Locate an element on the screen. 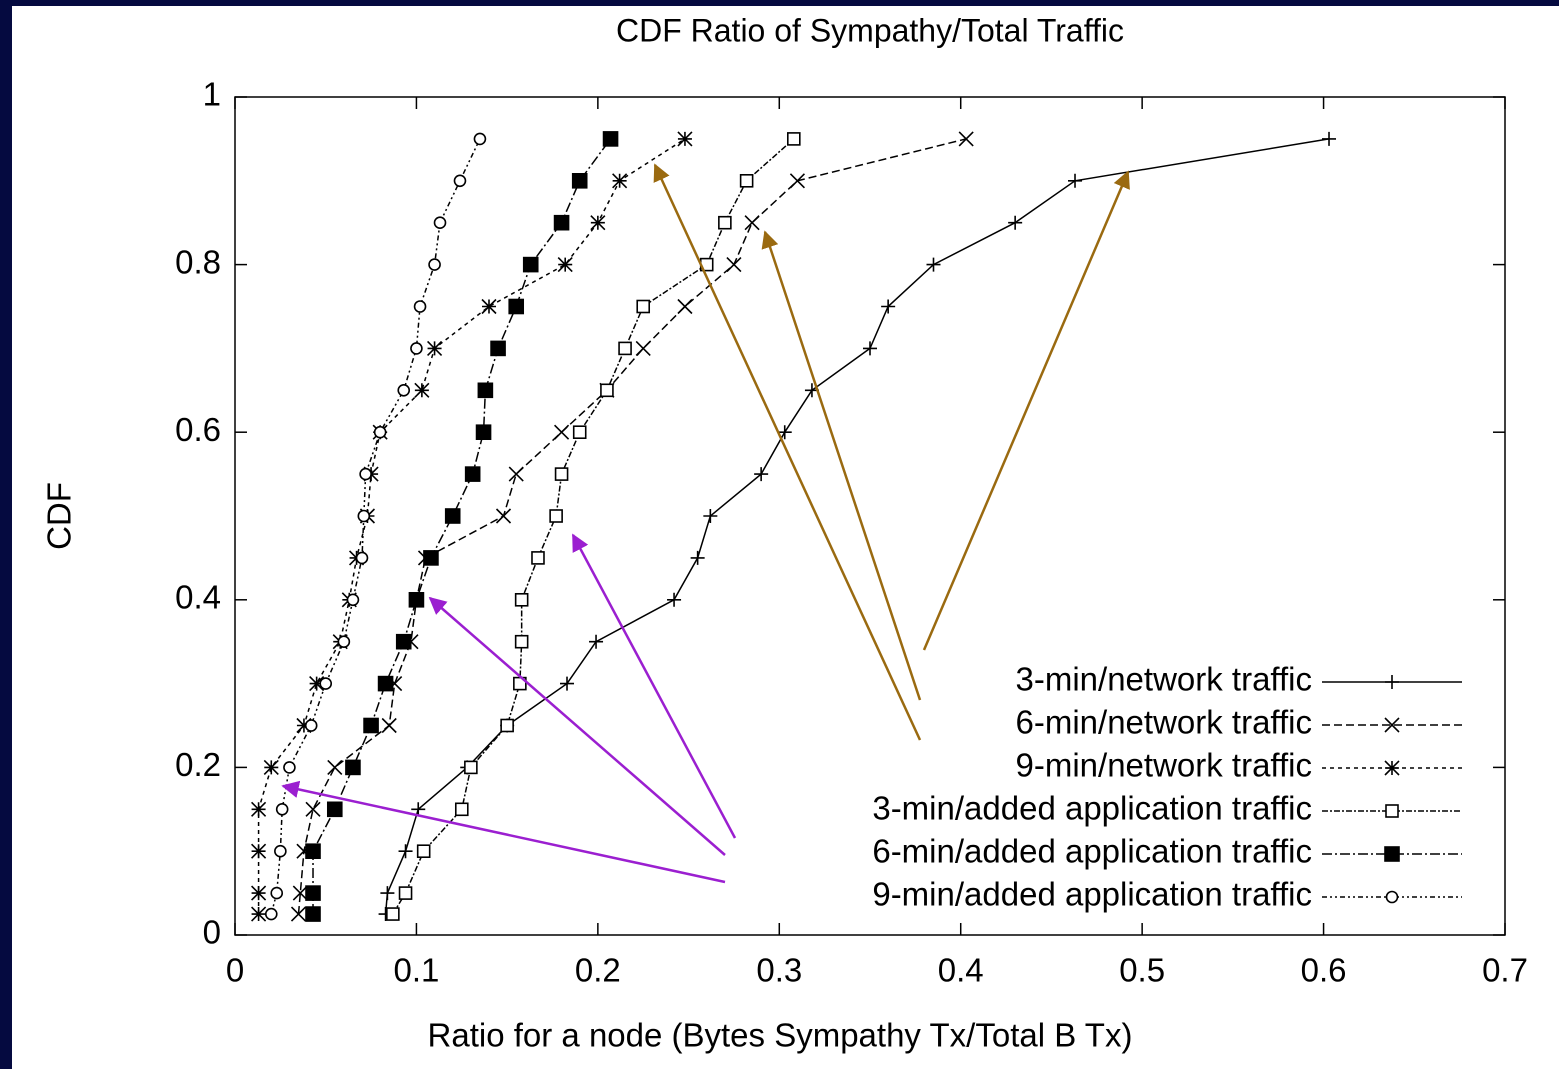 This screenshot has width=1559, height=1069. legend-label: 3-min/added application traffic is located at coordinates (1092, 808).